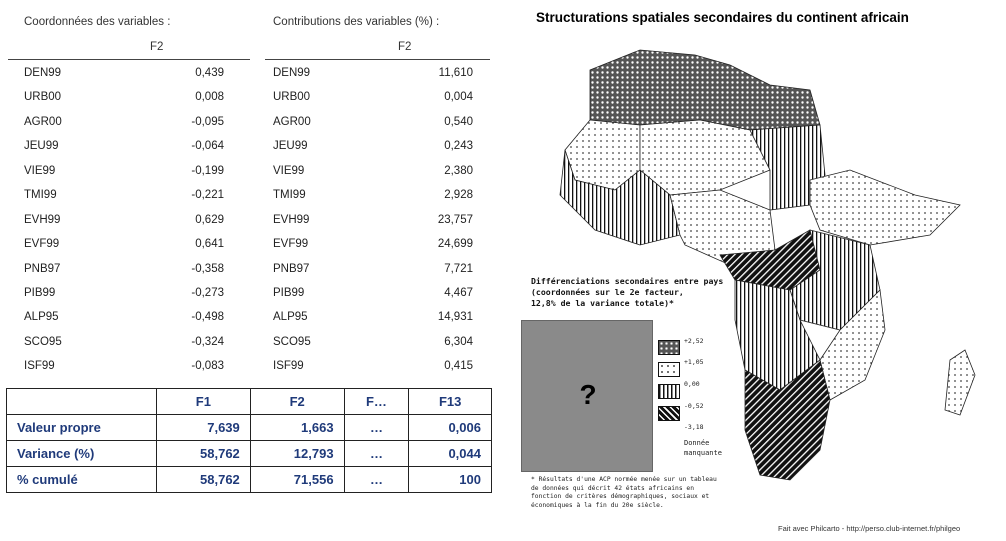  What do you see at coordinates (203, 453) in the screenshot?
I see `eigen-cell: 58,762` at bounding box center [203, 453].